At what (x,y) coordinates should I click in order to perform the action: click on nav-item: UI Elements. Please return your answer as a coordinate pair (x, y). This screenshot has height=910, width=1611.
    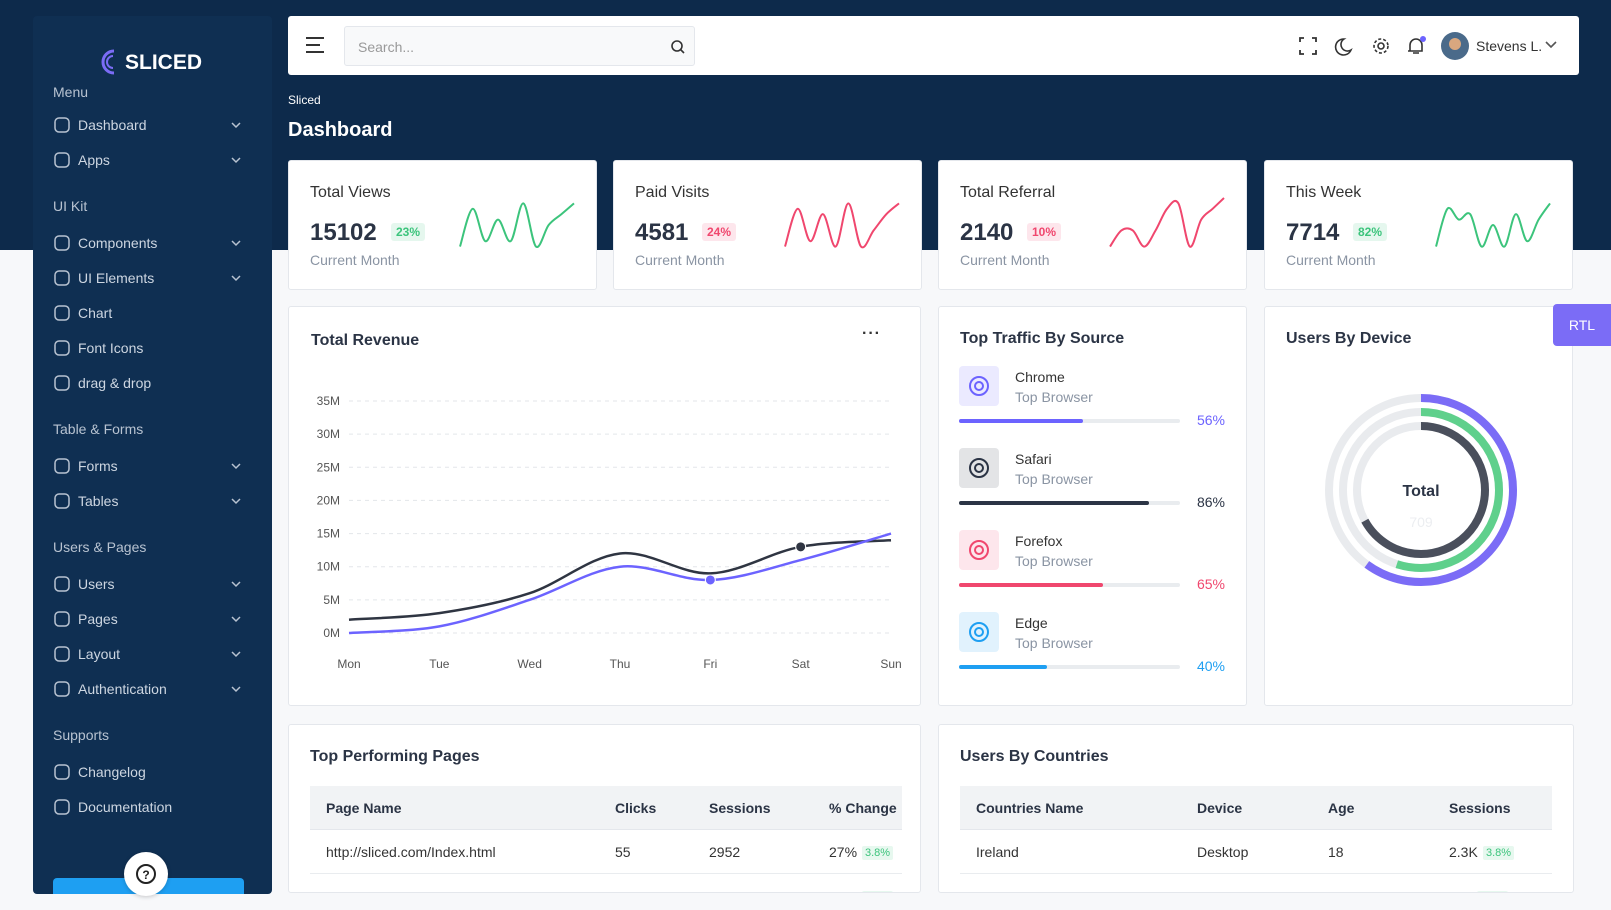
    Looking at the image, I should click on (152, 286).